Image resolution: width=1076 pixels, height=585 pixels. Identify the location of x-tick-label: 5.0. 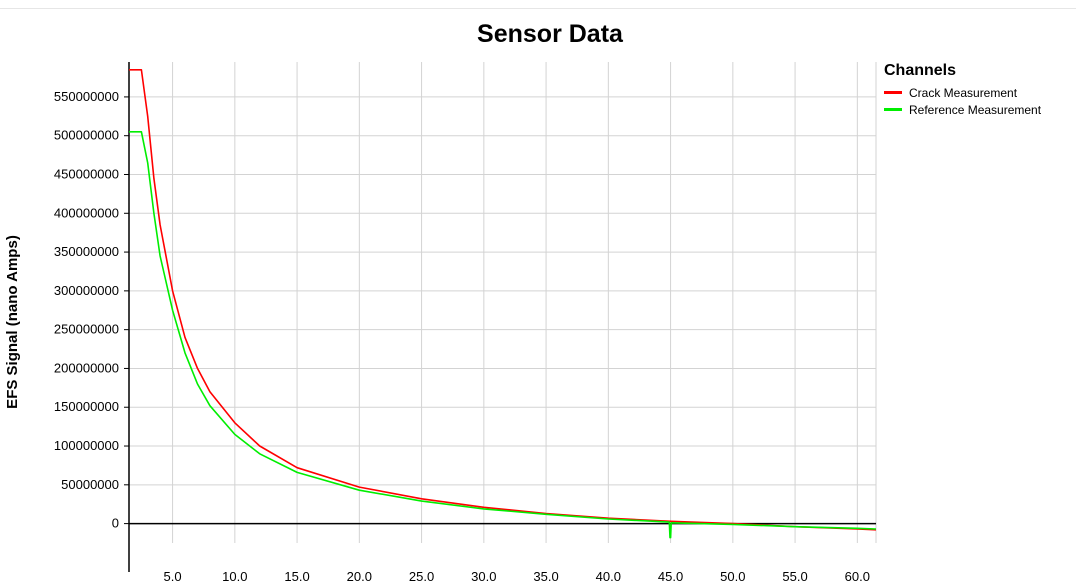
(173, 576).